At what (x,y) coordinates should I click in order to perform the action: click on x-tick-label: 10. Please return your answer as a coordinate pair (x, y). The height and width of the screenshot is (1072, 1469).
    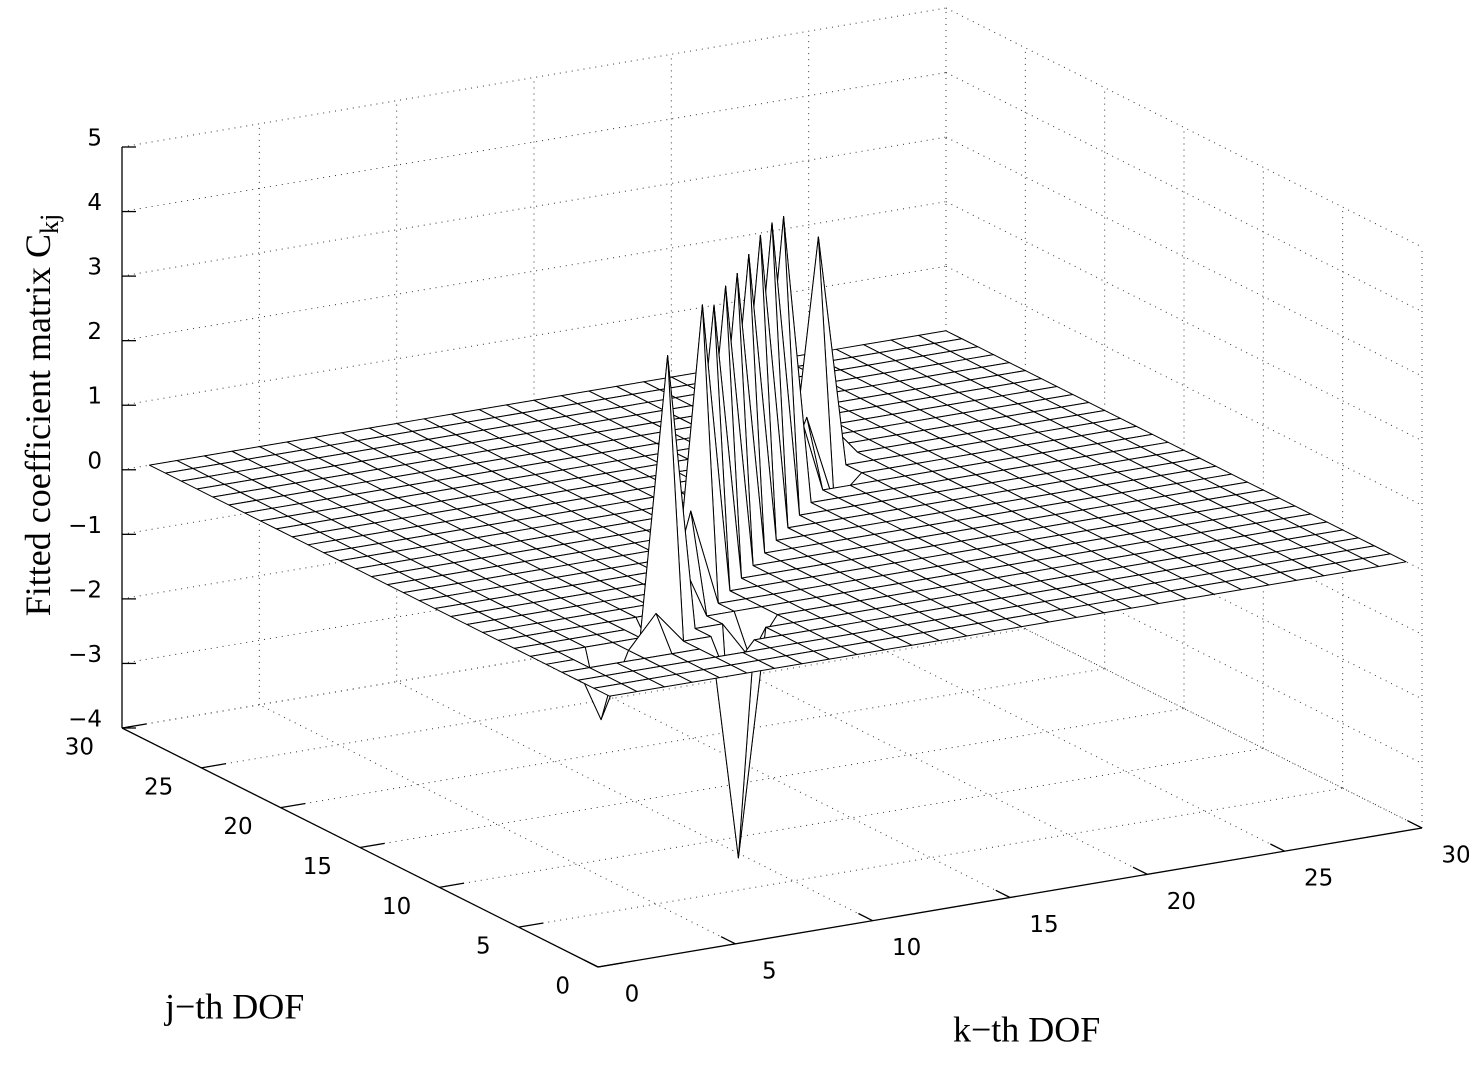
    Looking at the image, I should click on (906, 948).